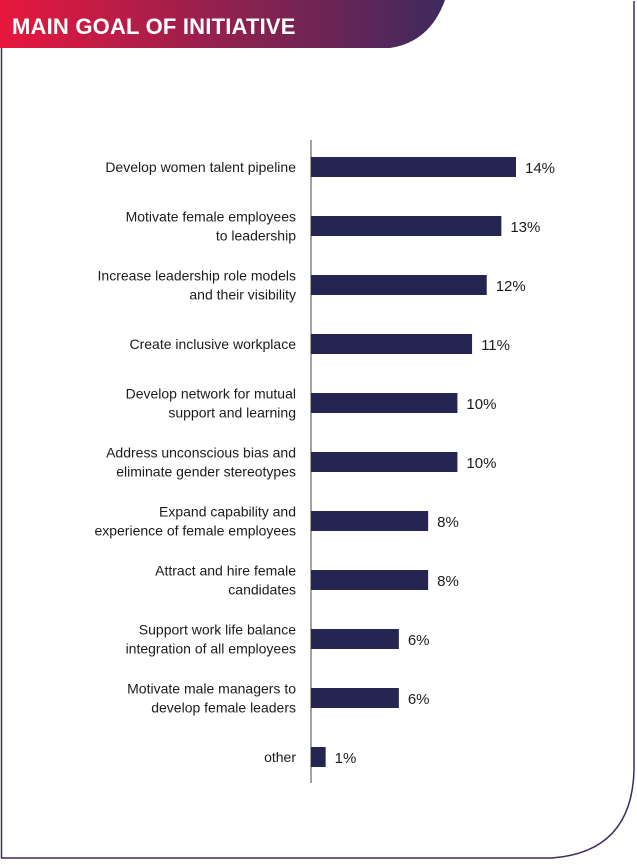  Describe the element at coordinates (225, 571) in the screenshot. I see `category-label: Attract and hire female` at that location.